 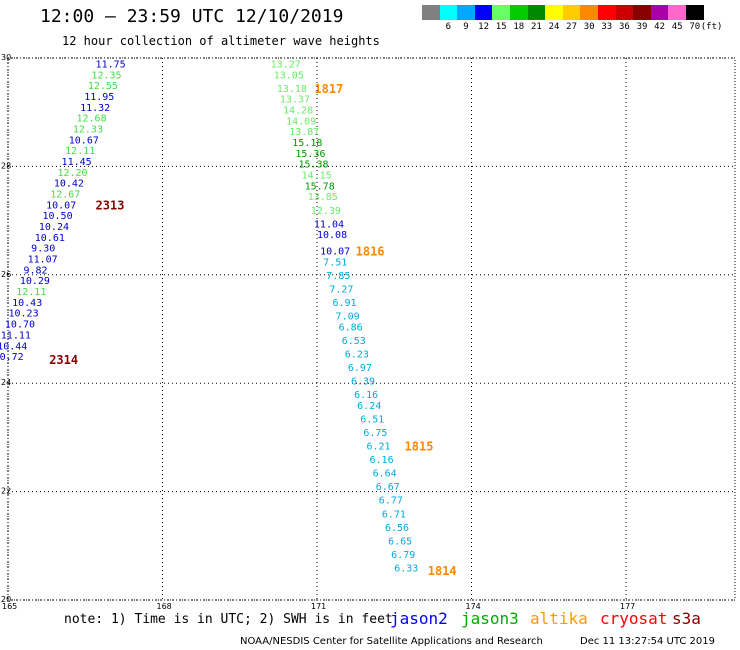 I want to click on wave-height-label: 7.51, so click(x=335, y=262).